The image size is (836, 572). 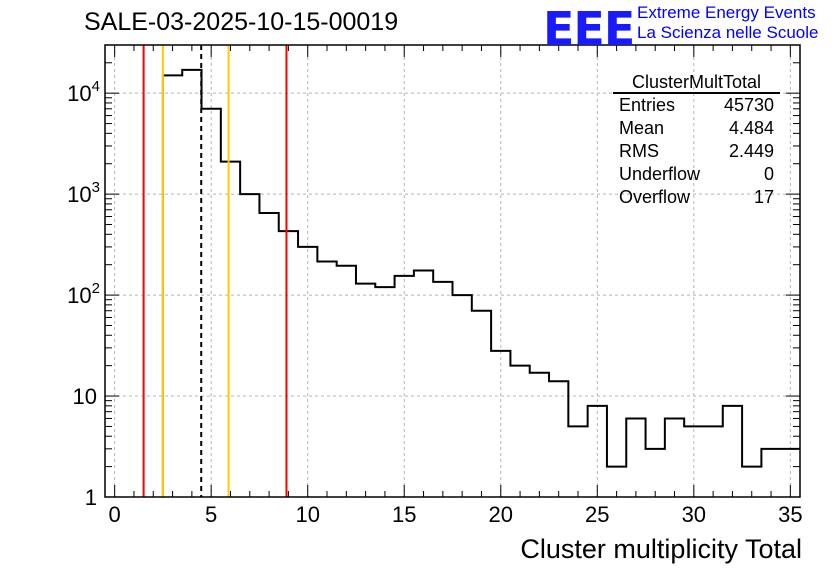 What do you see at coordinates (307, 514) in the screenshot?
I see `x-tick-label: 10` at bounding box center [307, 514].